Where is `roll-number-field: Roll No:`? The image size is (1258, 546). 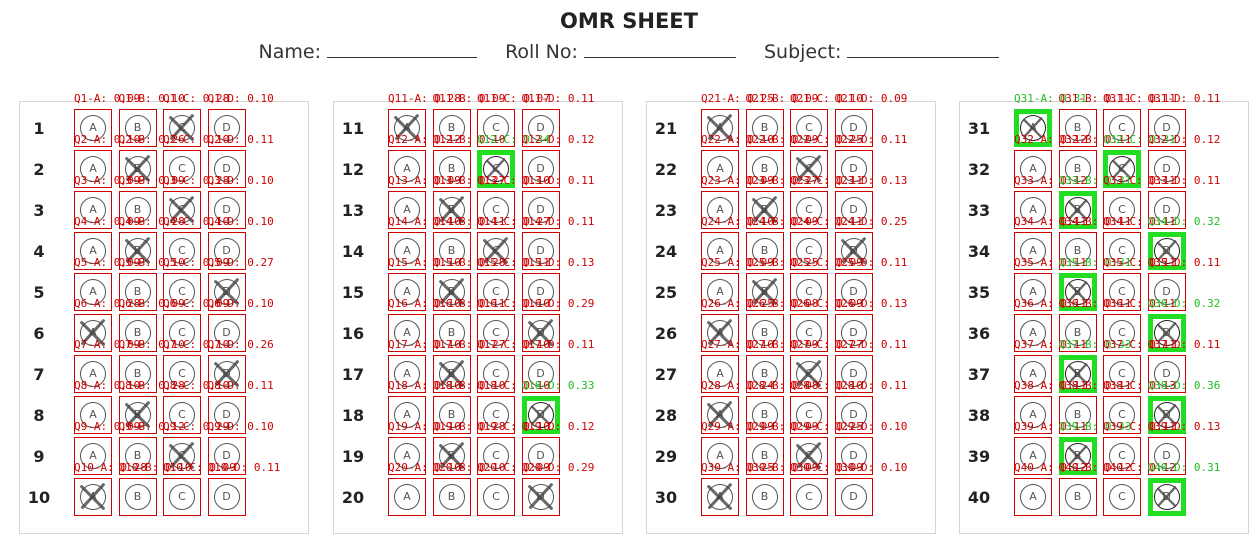 roll-number-field: Roll No: is located at coordinates (623, 52).